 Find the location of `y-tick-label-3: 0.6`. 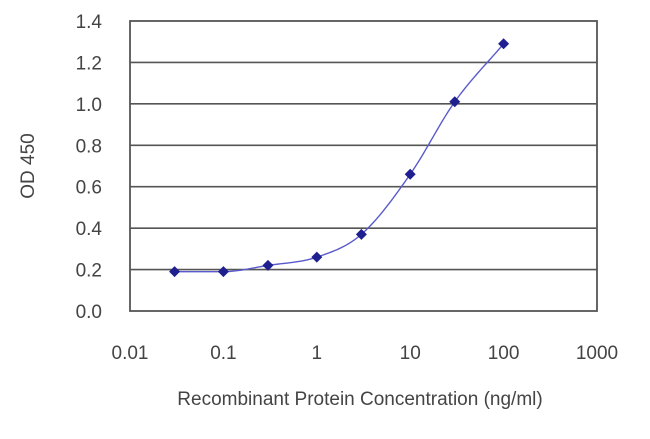

y-tick-label-3: 0.6 is located at coordinates (89, 188).